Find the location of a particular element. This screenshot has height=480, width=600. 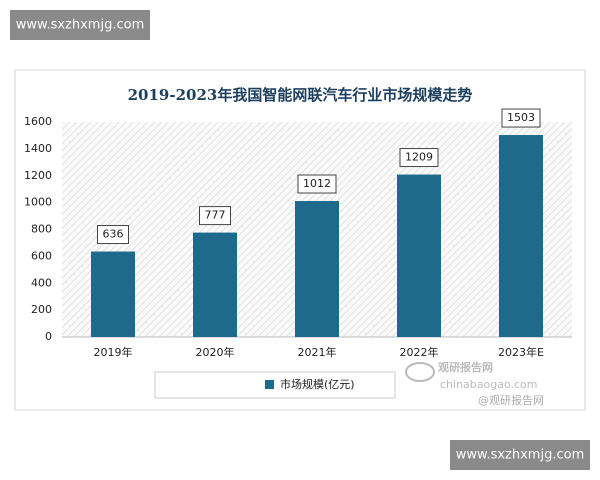

logo: 观研报告网 chinabaogao.com is located at coordinates (471, 375).